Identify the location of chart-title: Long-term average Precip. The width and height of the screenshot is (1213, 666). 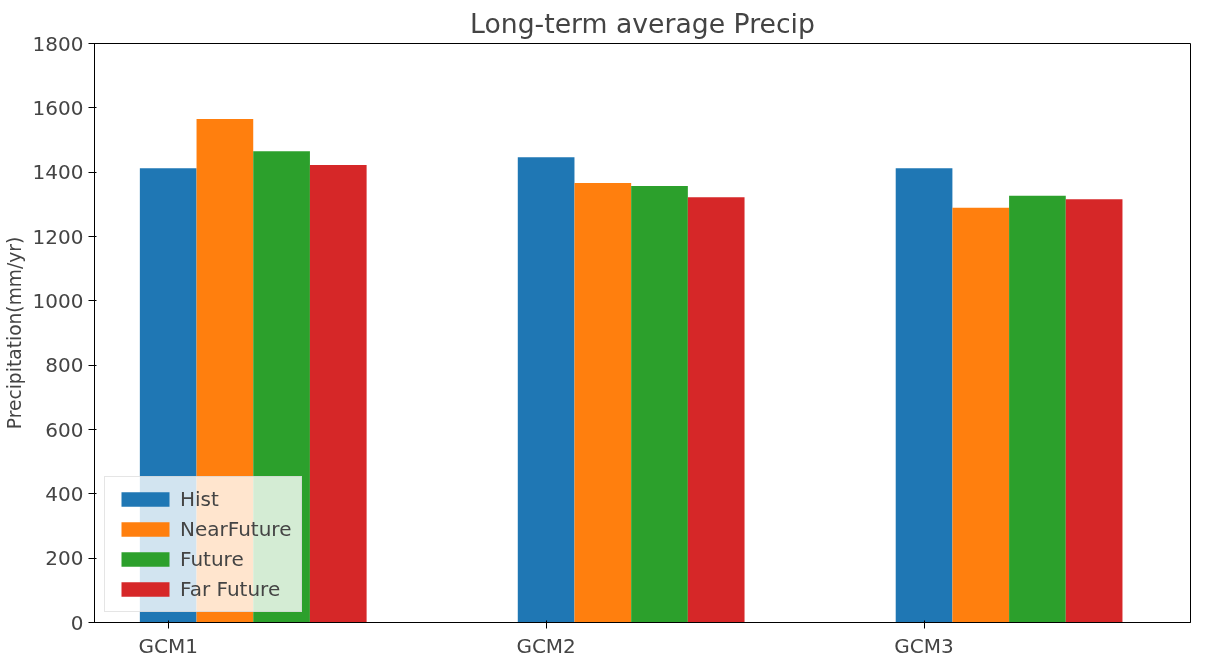
(642, 23).